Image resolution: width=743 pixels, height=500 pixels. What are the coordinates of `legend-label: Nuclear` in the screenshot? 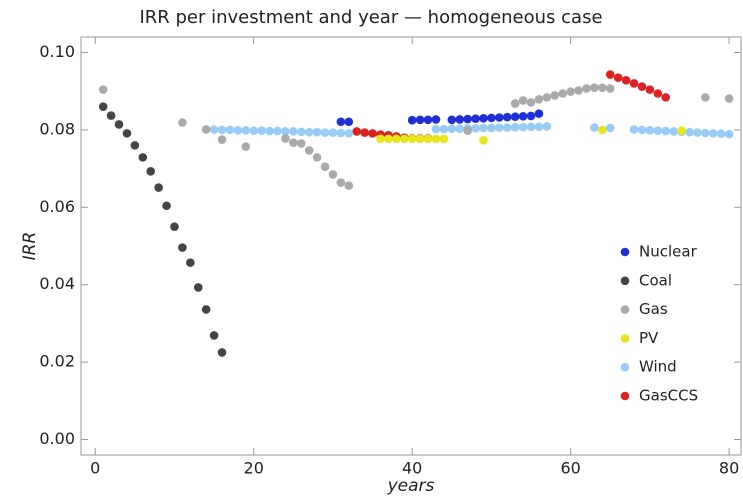 It's located at (668, 252).